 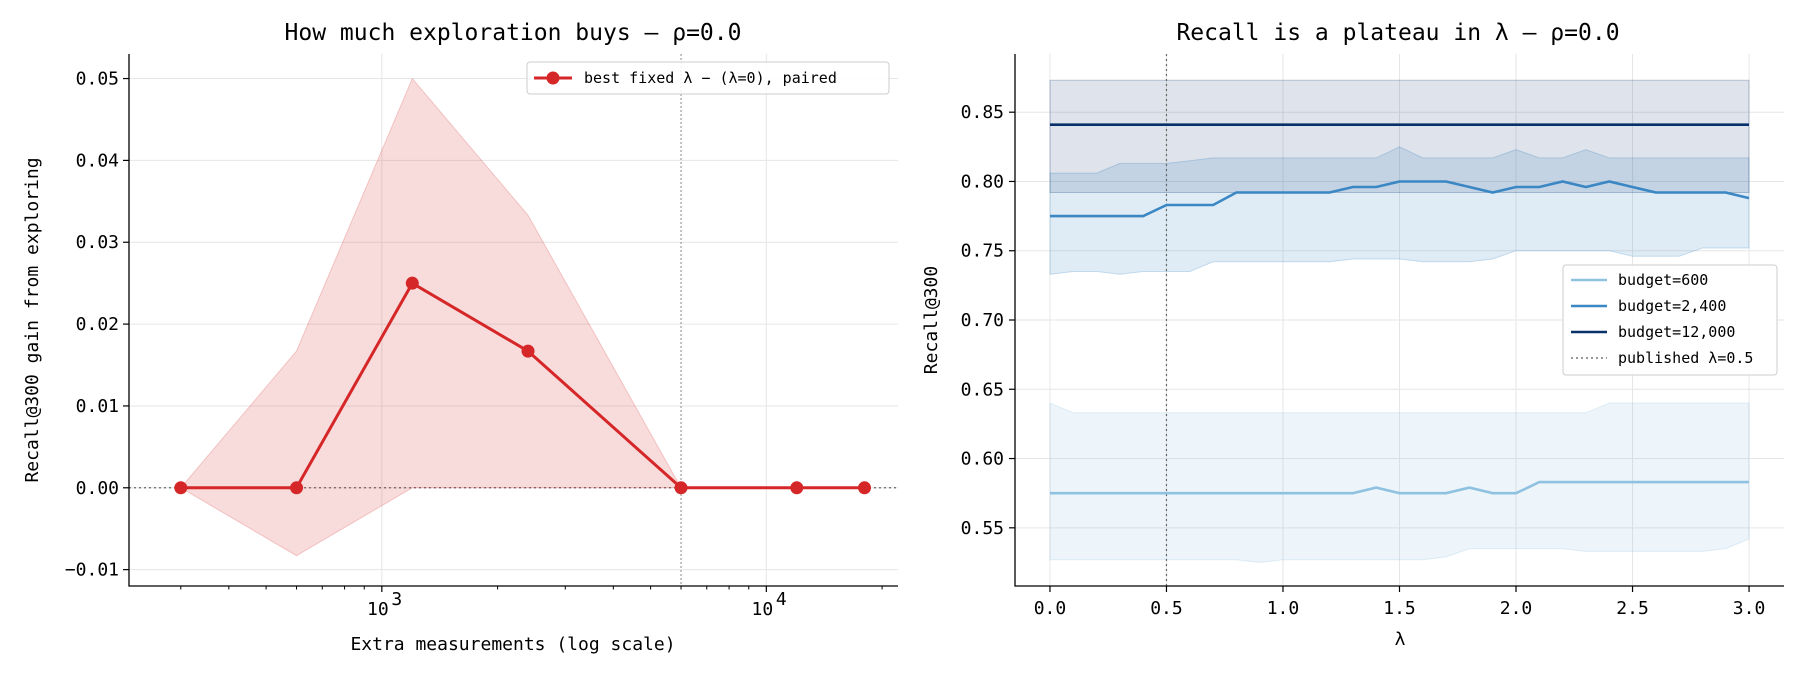 I want to click on right-xtick-label-4: 2.0, so click(x=1516, y=608).